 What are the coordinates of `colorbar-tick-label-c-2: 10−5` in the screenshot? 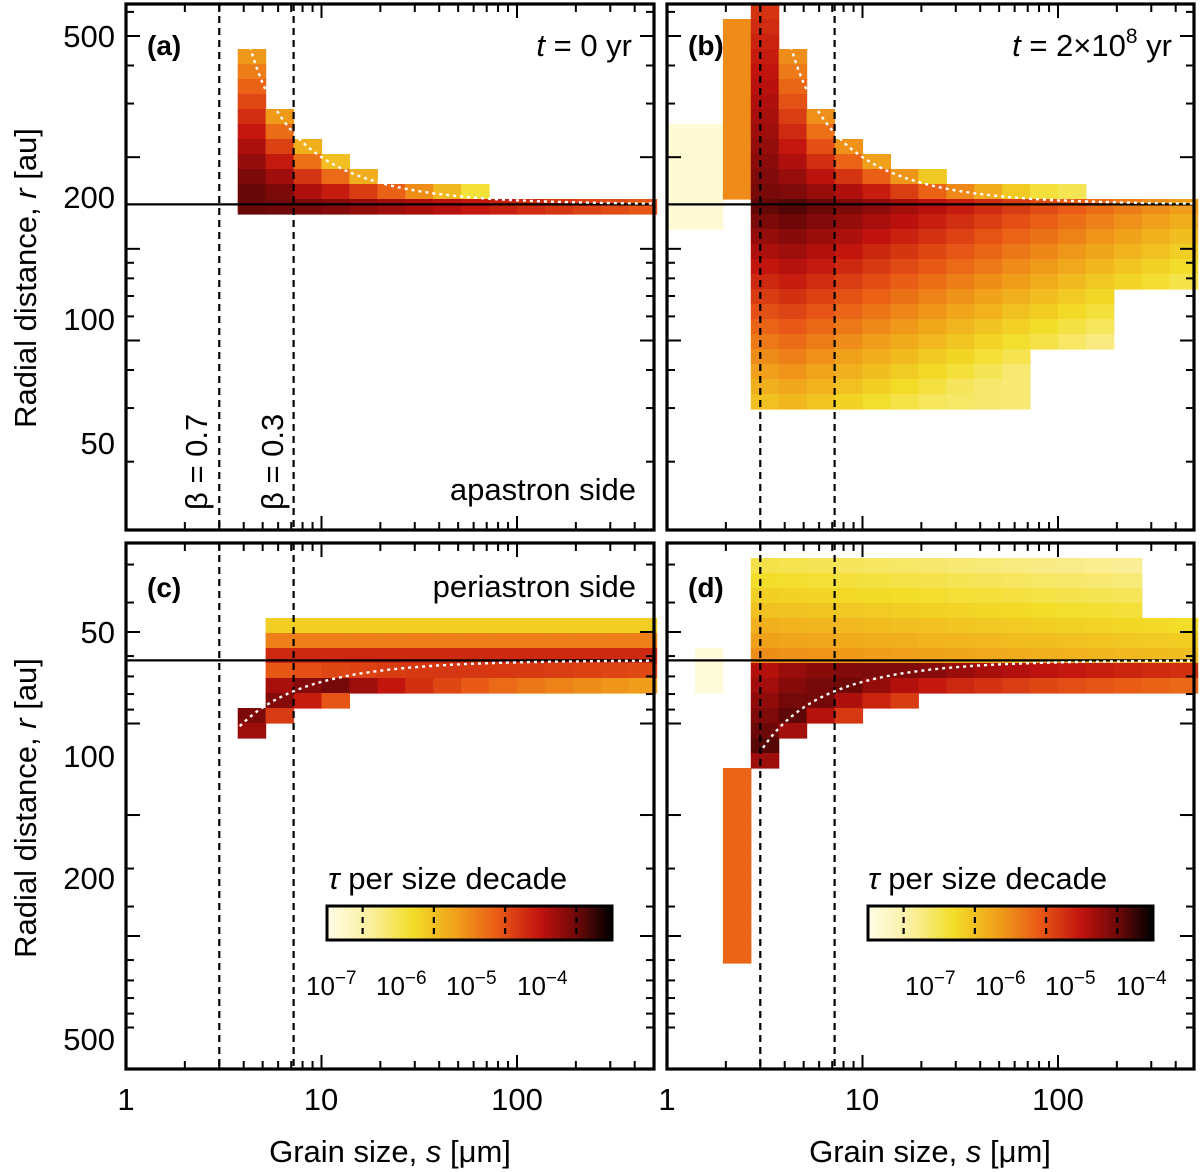 It's located at (471, 984).